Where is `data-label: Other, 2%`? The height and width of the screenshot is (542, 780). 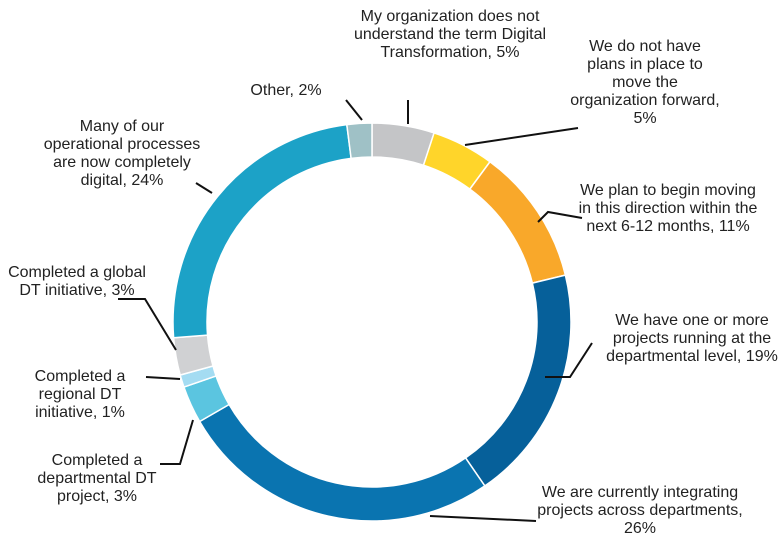 data-label: Other, 2% is located at coordinates (286, 90).